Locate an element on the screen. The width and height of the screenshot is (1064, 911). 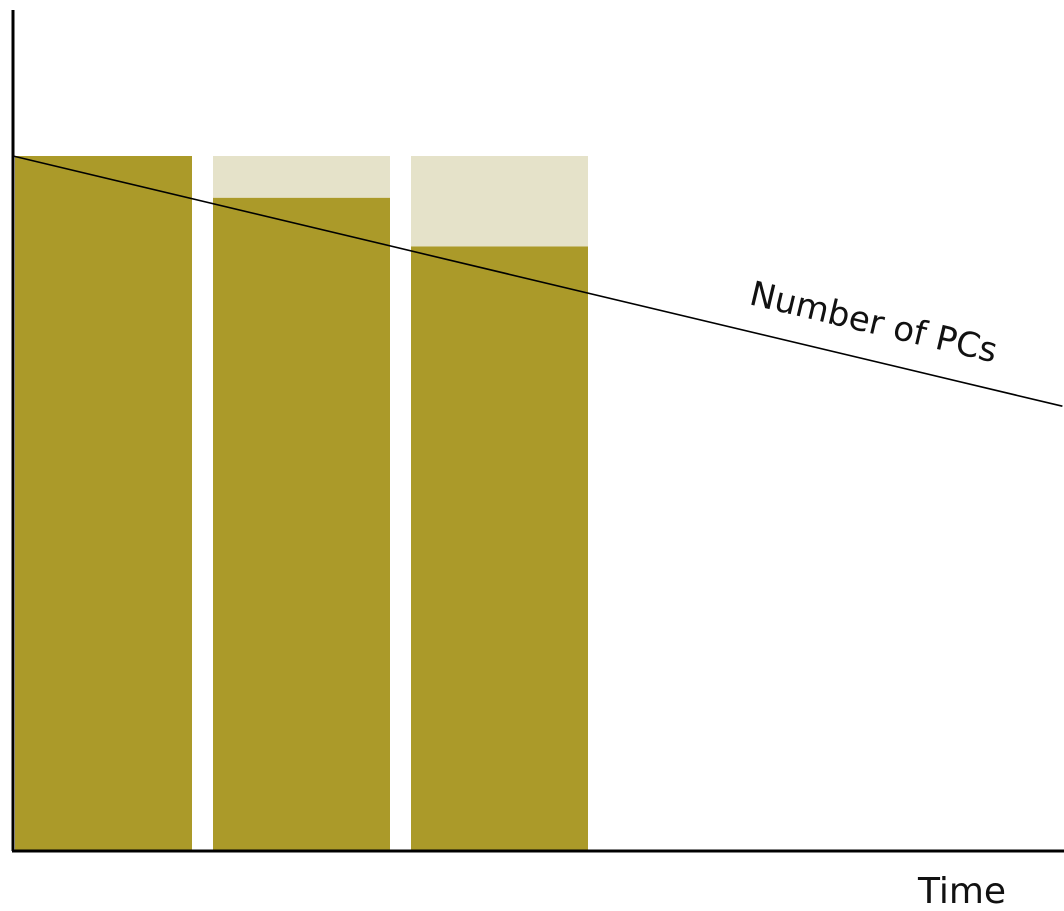
x-axis-label: Time is located at coordinates (961, 891).